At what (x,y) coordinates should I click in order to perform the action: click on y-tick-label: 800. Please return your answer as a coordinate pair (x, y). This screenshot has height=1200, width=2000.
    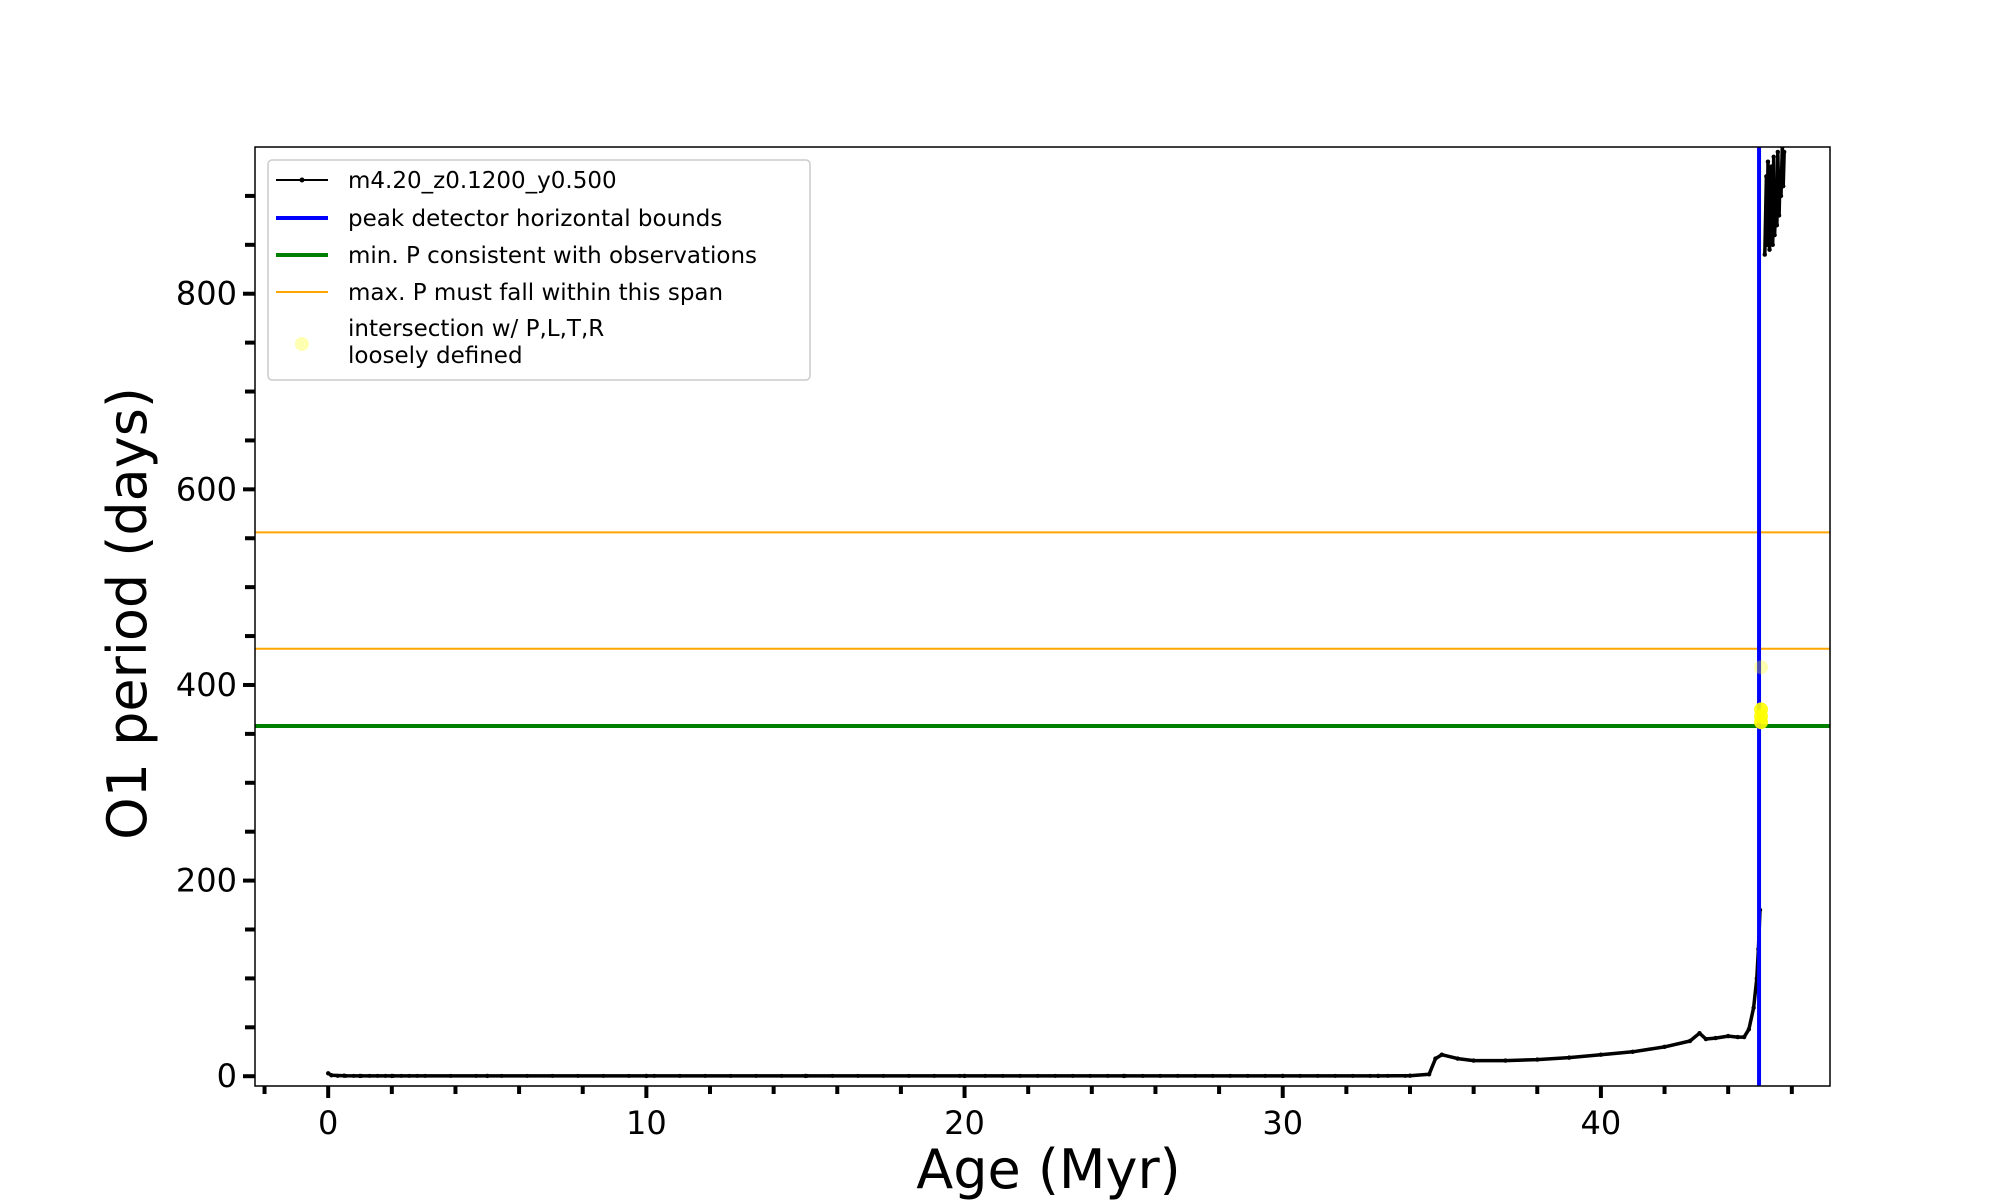
    Looking at the image, I should click on (206, 294).